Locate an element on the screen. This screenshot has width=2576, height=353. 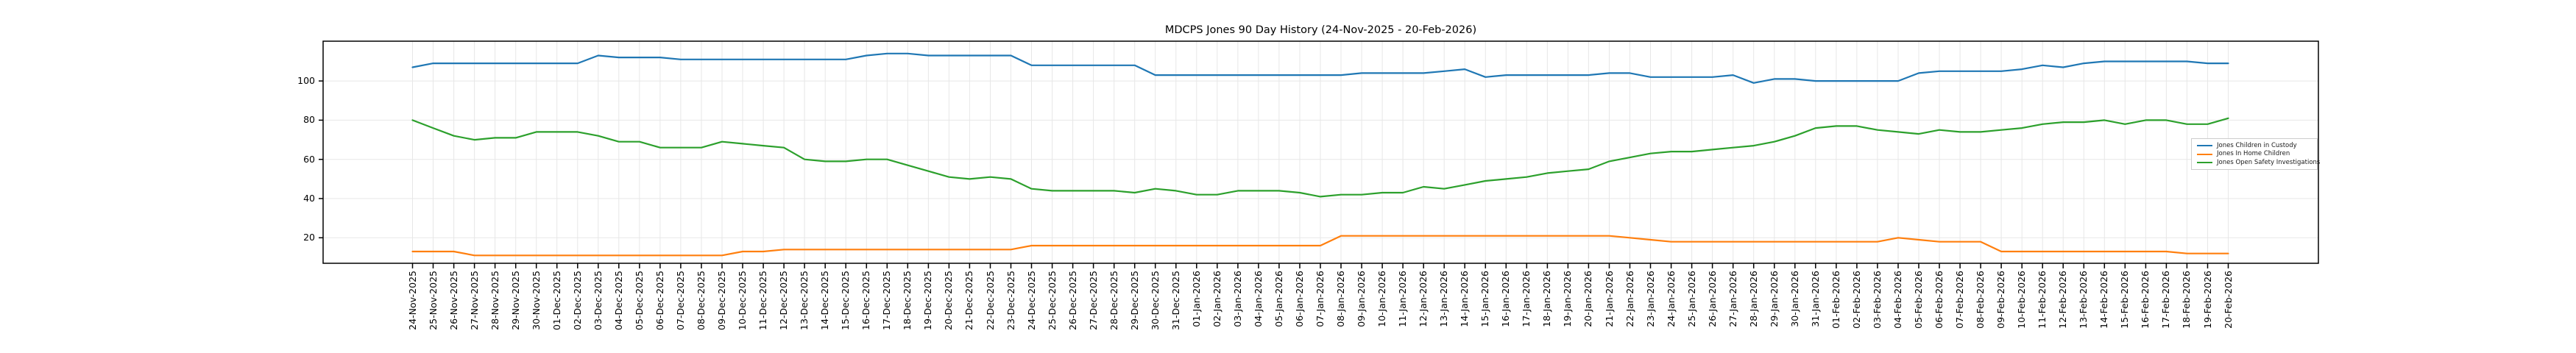
x-tick-label: 14-Feb-2026 is located at coordinates (2104, 300).